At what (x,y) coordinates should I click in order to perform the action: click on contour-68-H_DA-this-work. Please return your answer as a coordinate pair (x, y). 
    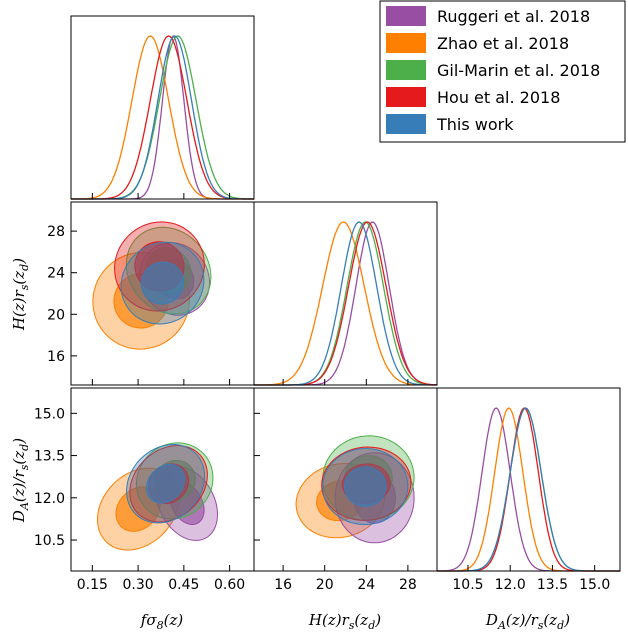
    Looking at the image, I should click on (365, 486).